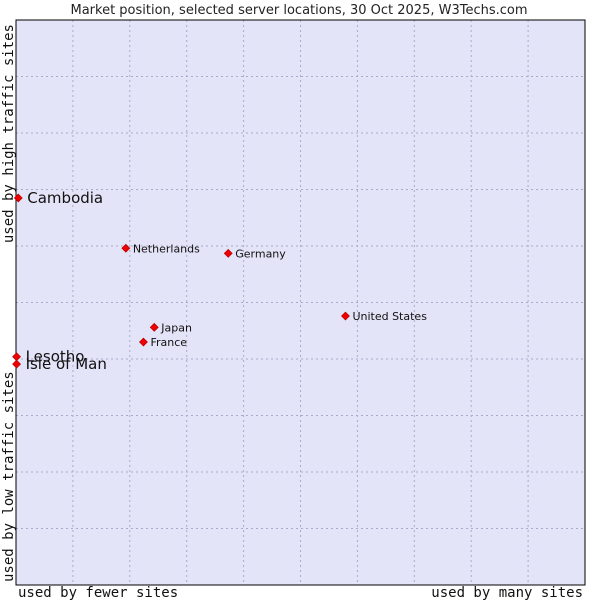 This screenshot has height=600, width=600. Describe the element at coordinates (389, 316) in the screenshot. I see `point-label-united-states: United States` at that location.